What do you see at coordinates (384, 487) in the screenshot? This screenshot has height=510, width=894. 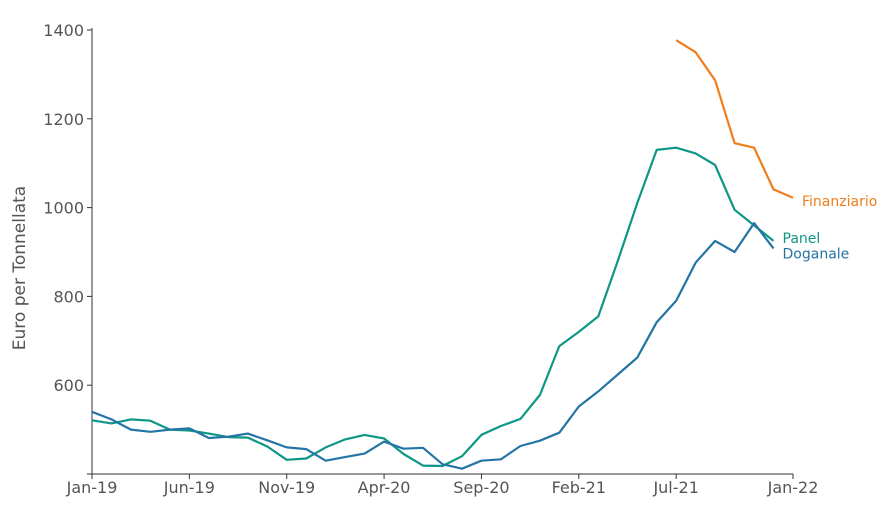 I see `x-tick-label: Apr-20` at bounding box center [384, 487].